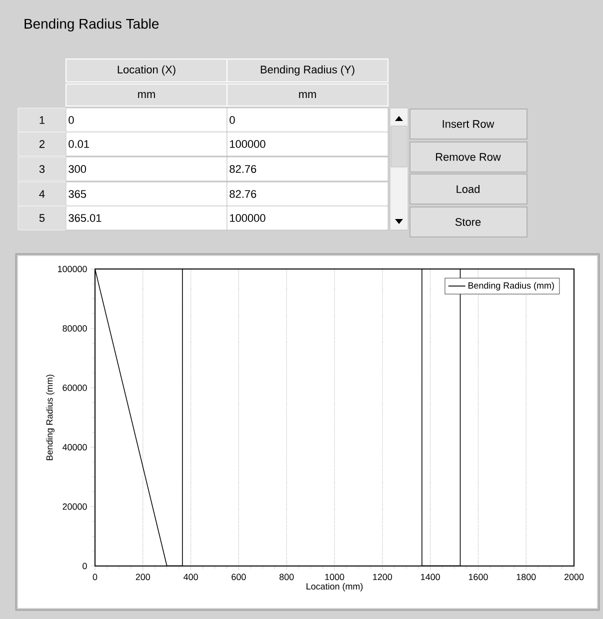  What do you see at coordinates (307, 70) in the screenshot?
I see `text: Bending Radius (Y)` at bounding box center [307, 70].